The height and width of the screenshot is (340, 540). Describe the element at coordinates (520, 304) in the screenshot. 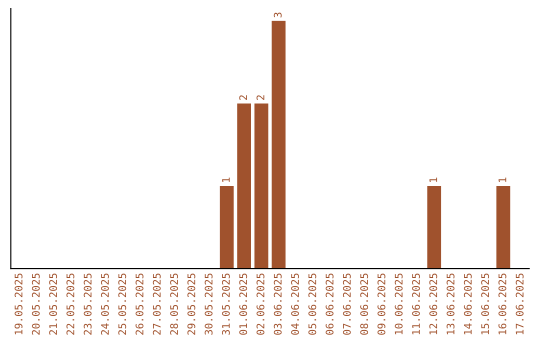

I see `x-tick-label: 17.06.2025` at that location.